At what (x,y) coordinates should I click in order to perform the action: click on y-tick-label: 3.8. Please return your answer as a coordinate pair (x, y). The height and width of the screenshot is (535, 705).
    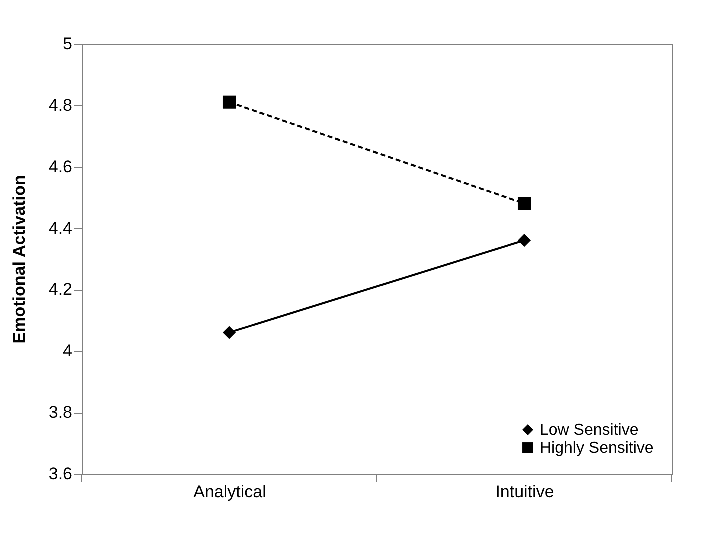
    Looking at the image, I should click on (60, 412).